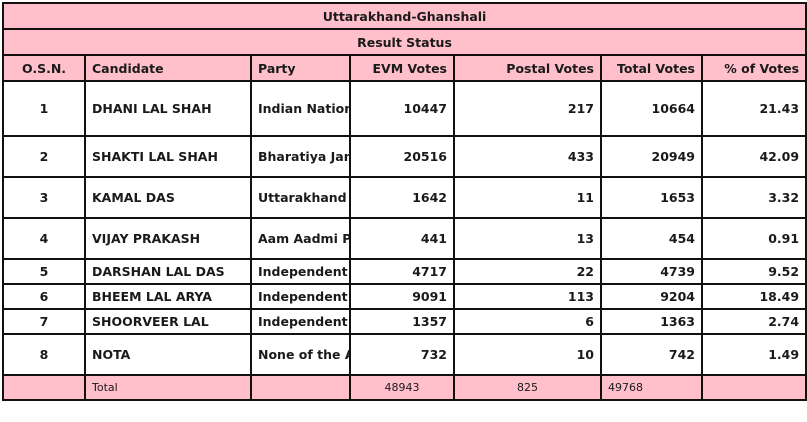  Describe the element at coordinates (651, 156) in the screenshot. I see `cell-total-votes: 20949` at that location.